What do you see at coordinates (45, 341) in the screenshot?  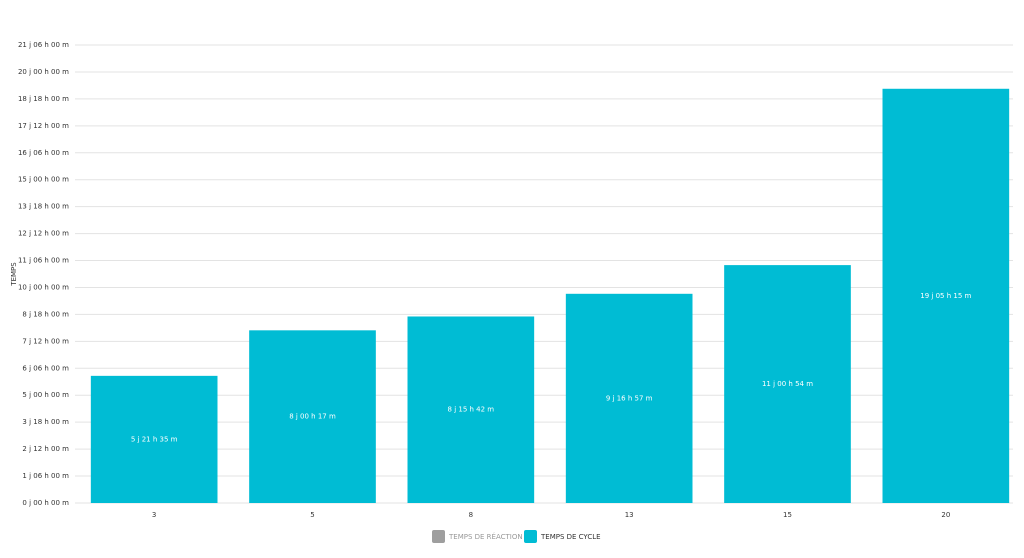 I see `y-tick-label: 7 j 12 h 00 m` at bounding box center [45, 341].